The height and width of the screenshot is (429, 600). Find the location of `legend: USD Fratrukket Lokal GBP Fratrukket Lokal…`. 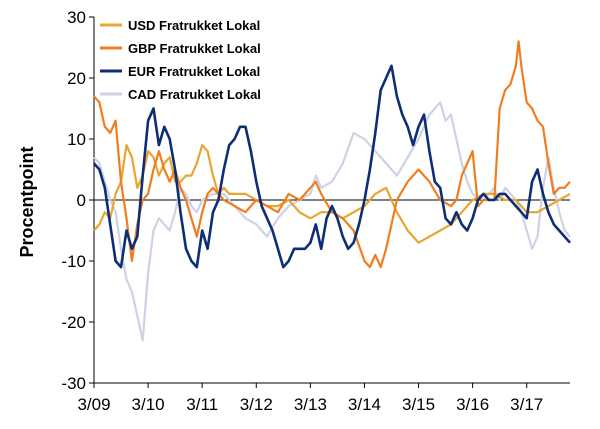

legend: USD Fratrukket Lokal GBP Fratrukket Lokal… is located at coordinates (180, 60).